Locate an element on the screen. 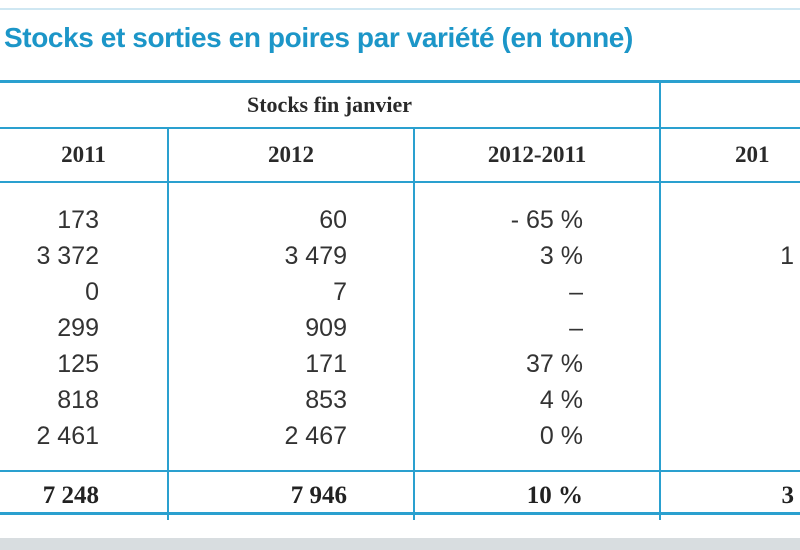  table-row: 173 60 - 65 % is located at coordinates (400, 220).